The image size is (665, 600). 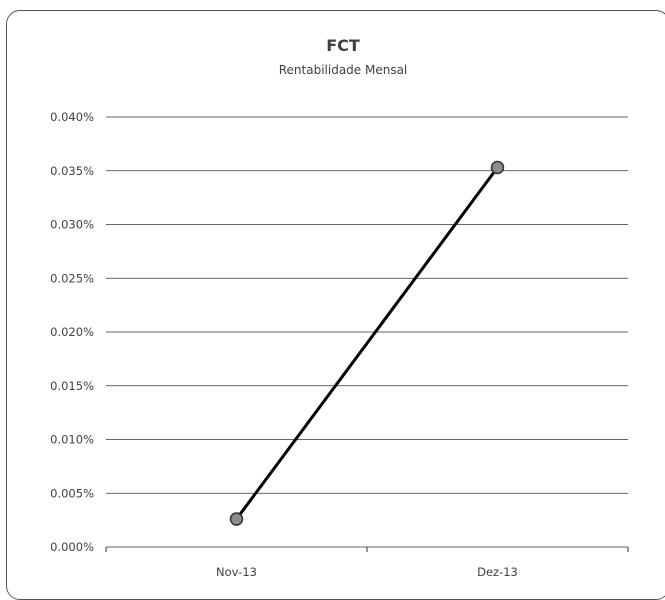 I want to click on y-tick-label: 0.040%, so click(x=72, y=117).